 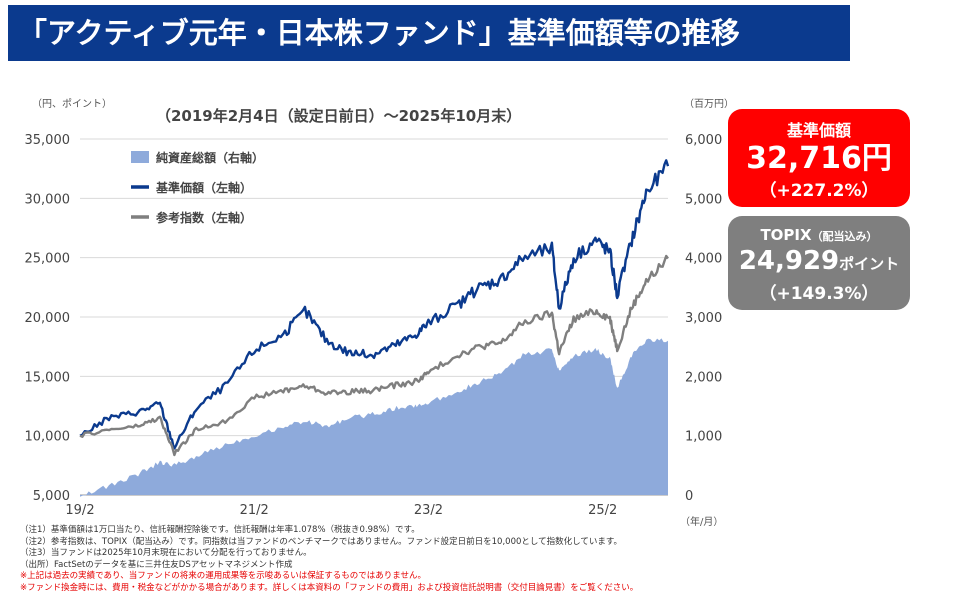 I want to click on note-3: （注3）当ファンドは2025年10月末現在において分配を行っておりません。, so click(x=166, y=553).